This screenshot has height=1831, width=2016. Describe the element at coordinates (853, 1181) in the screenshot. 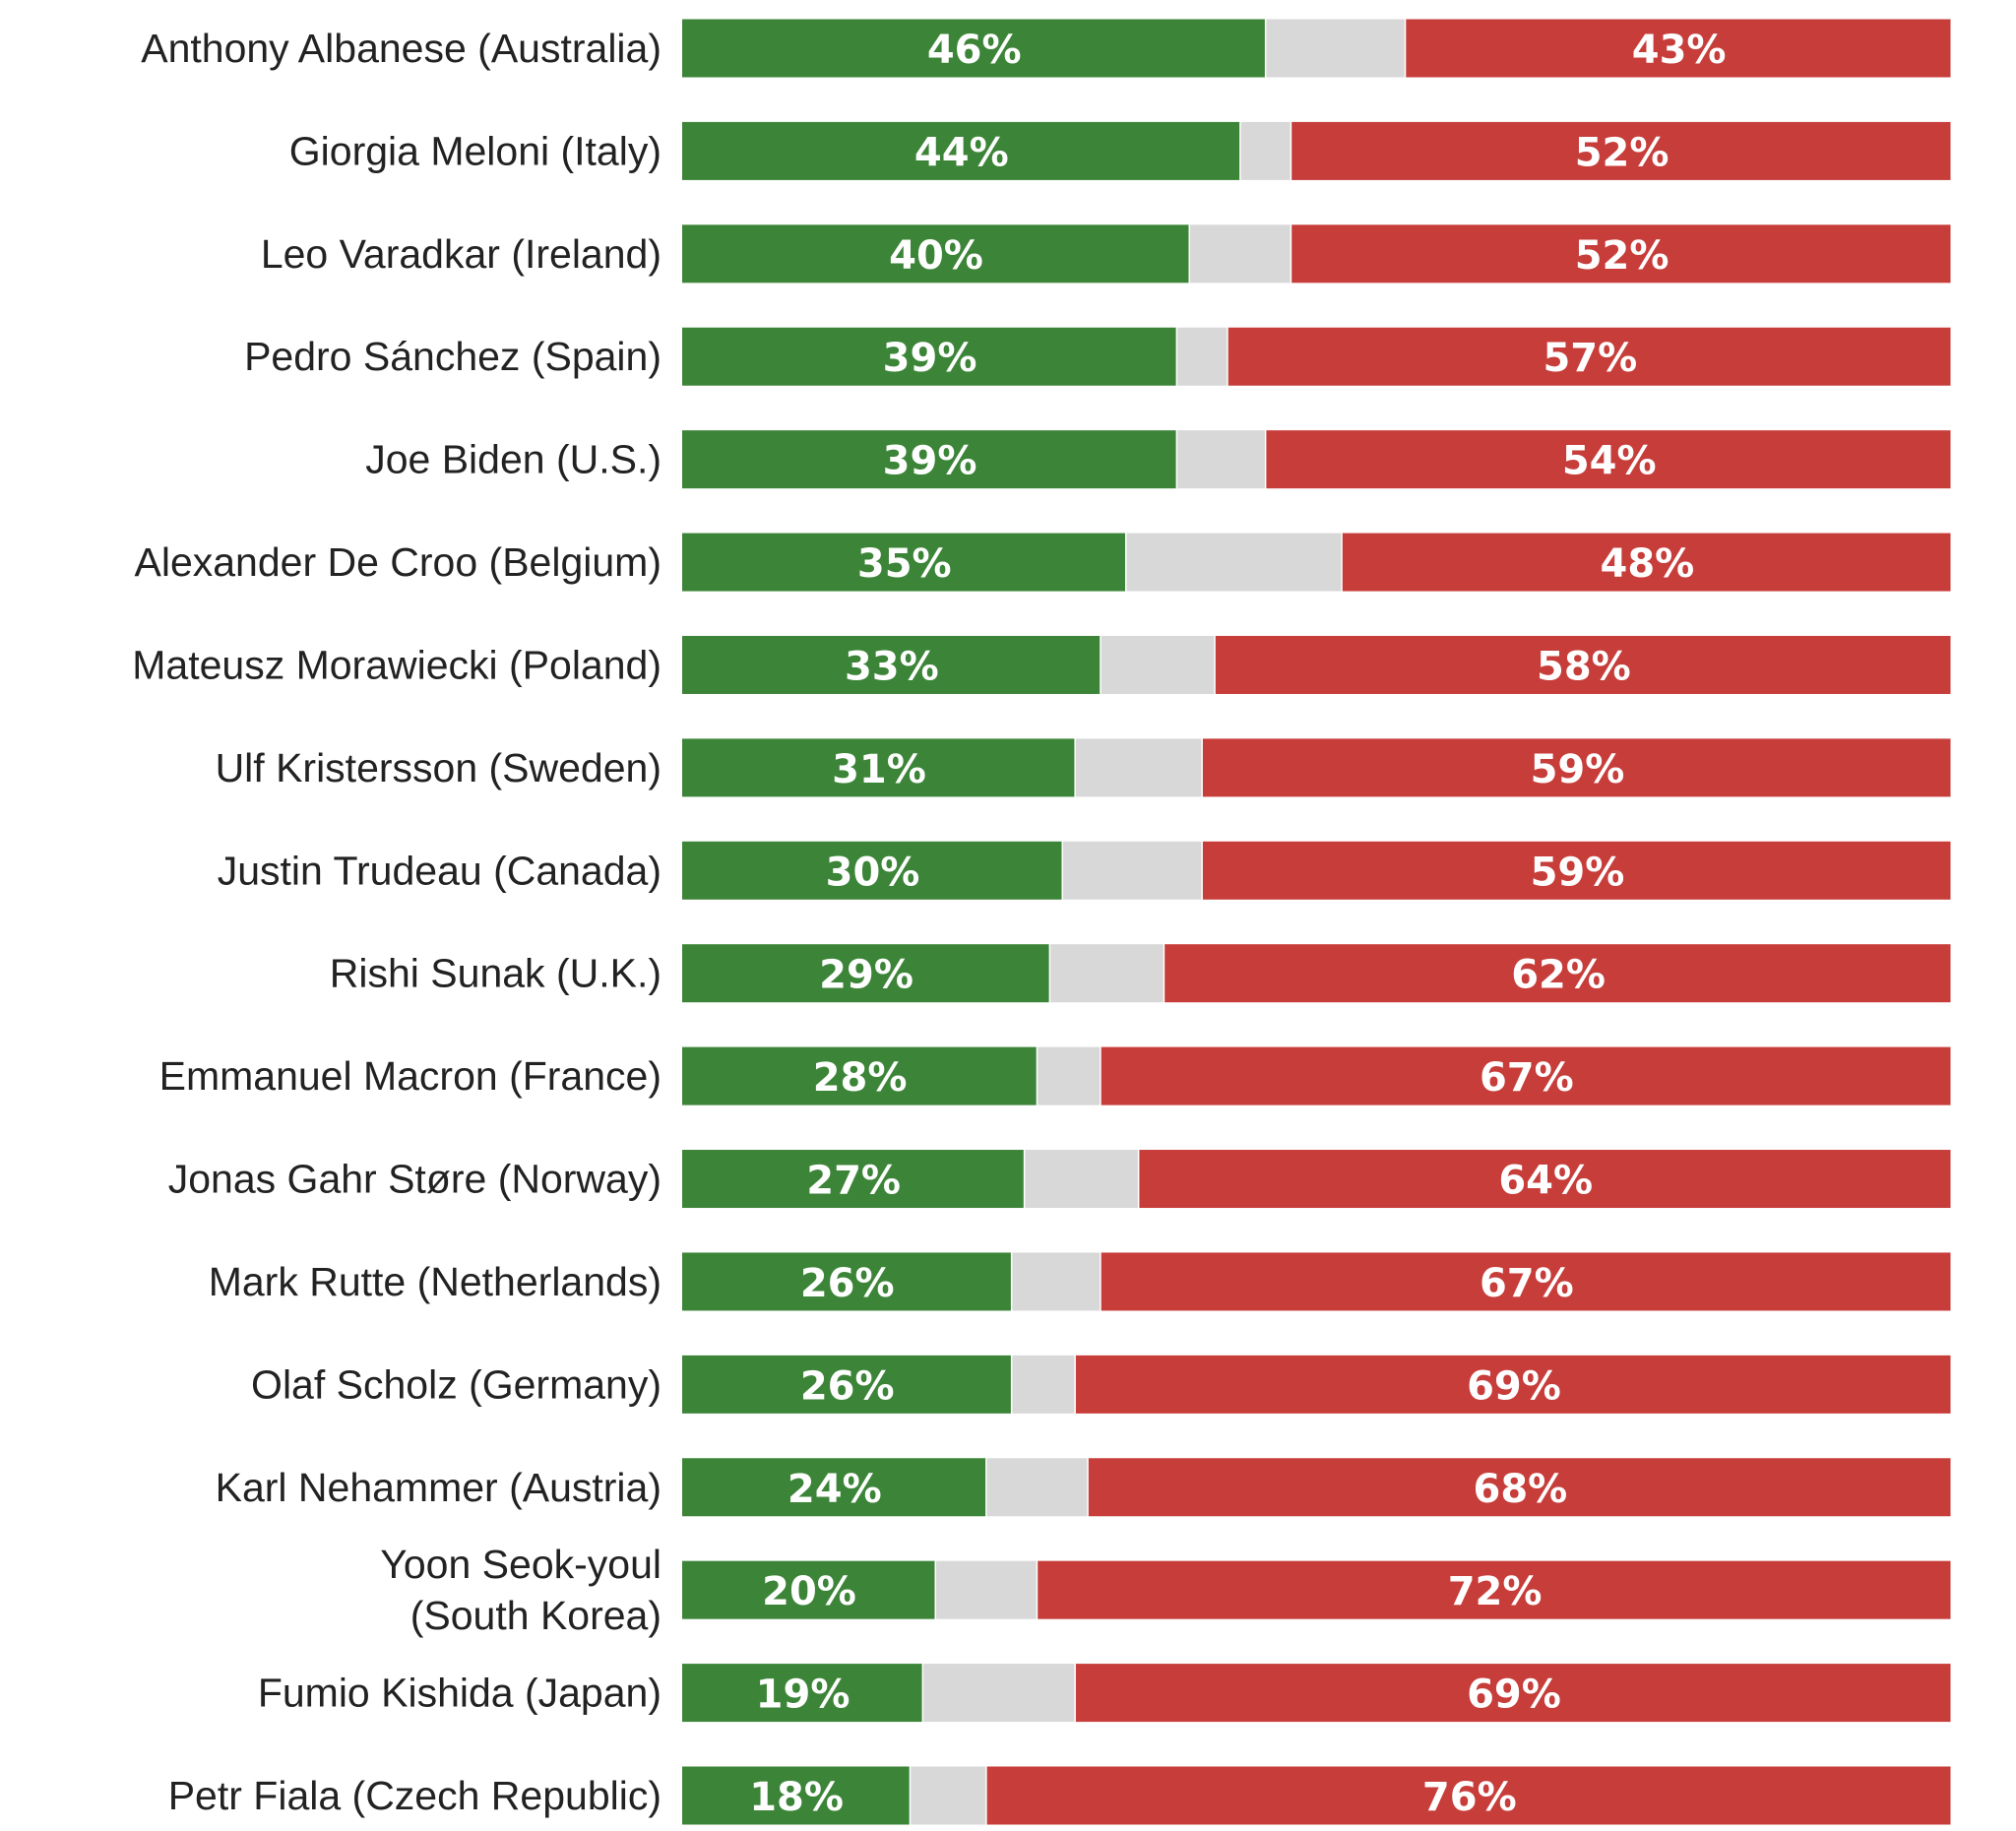

I see `data-label: 27%` at that location.